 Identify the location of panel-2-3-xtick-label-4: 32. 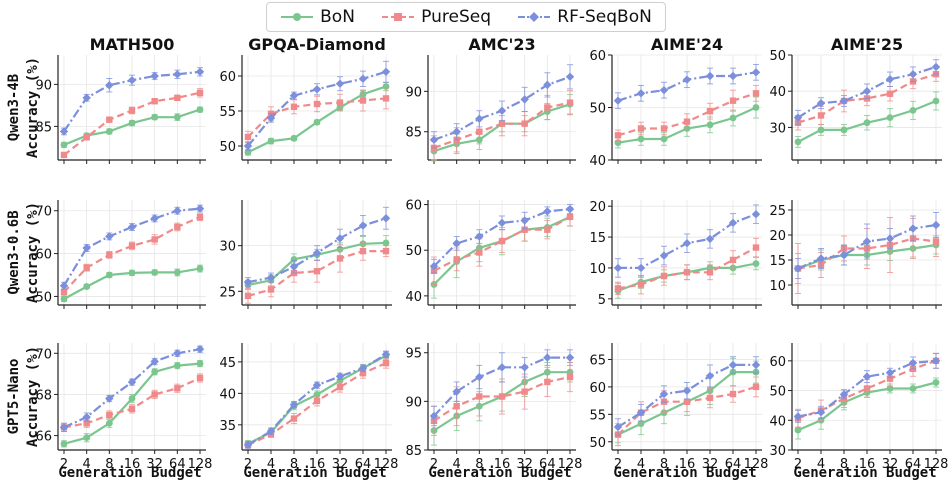
(710, 464).